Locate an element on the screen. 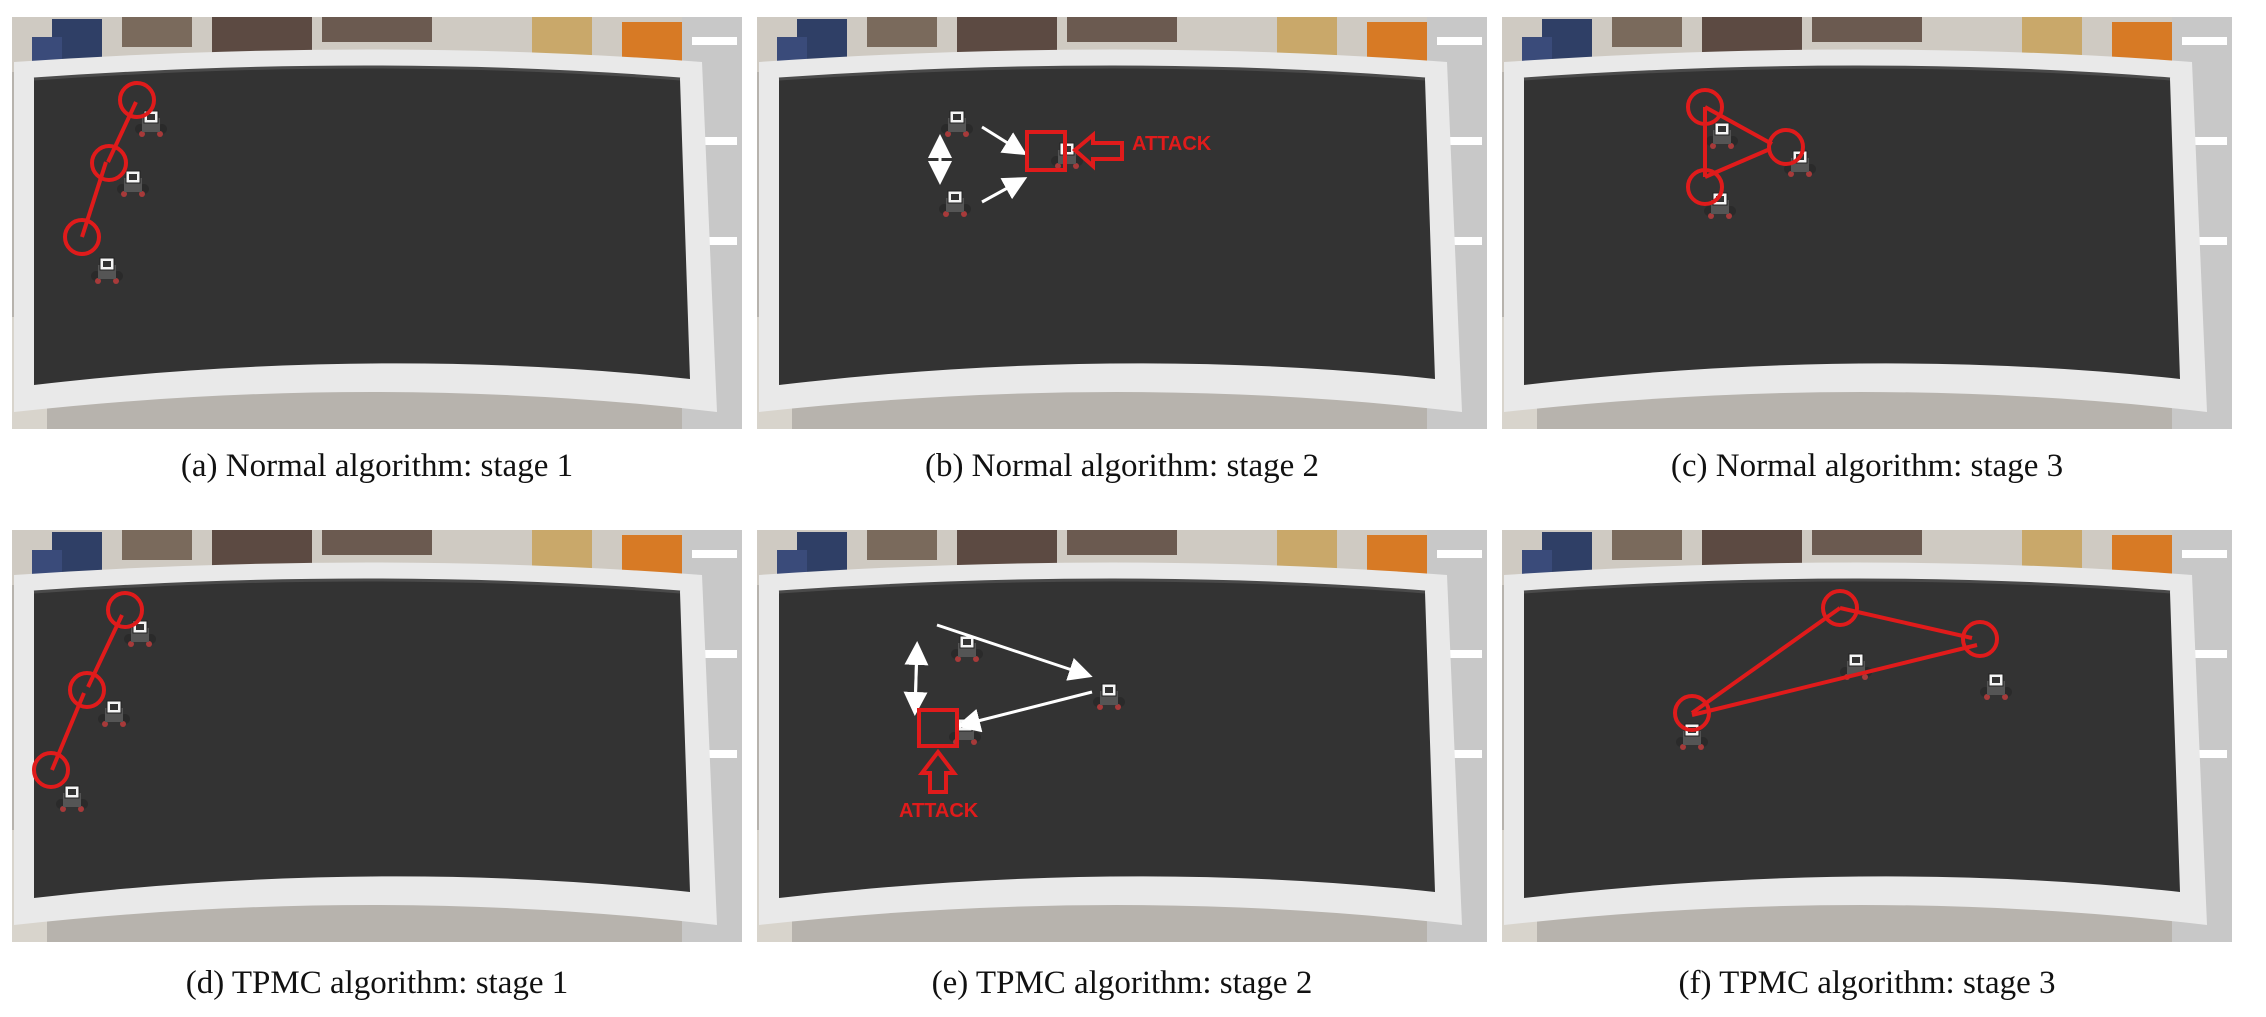 This screenshot has height=1017, width=2266. caption-d: (d) TPMC algorithm: stage 1 is located at coordinates (377, 983).